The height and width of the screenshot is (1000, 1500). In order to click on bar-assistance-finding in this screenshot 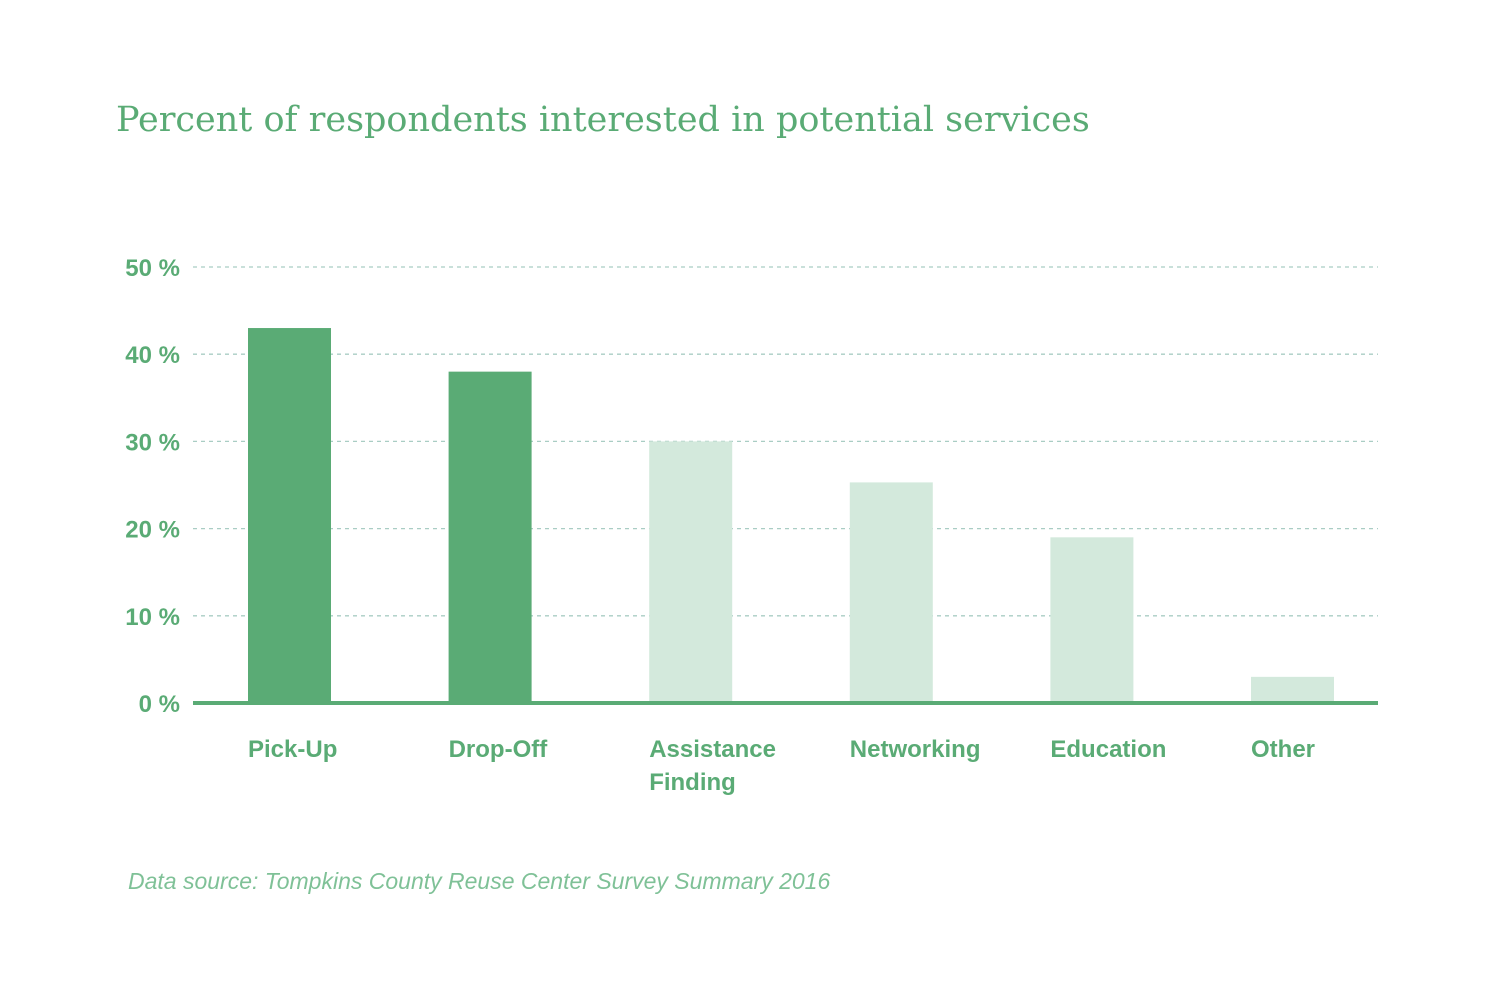, I will do `click(691, 572)`.